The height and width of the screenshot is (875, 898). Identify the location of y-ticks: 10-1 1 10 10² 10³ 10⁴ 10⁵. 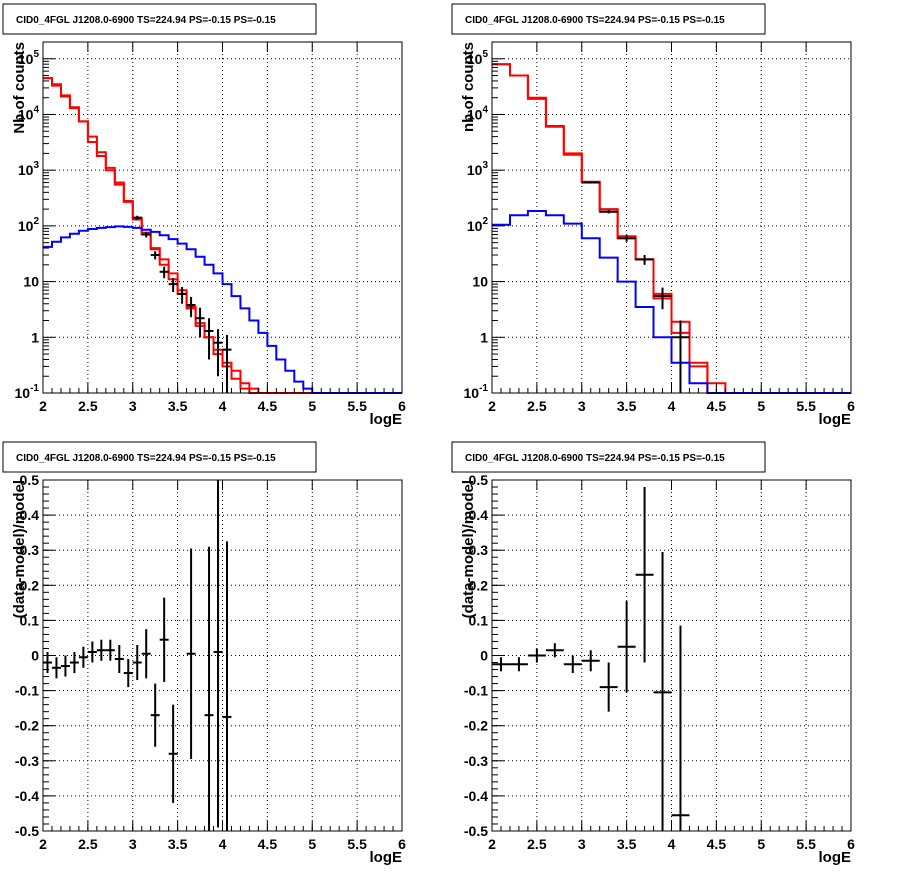
(35, 225).